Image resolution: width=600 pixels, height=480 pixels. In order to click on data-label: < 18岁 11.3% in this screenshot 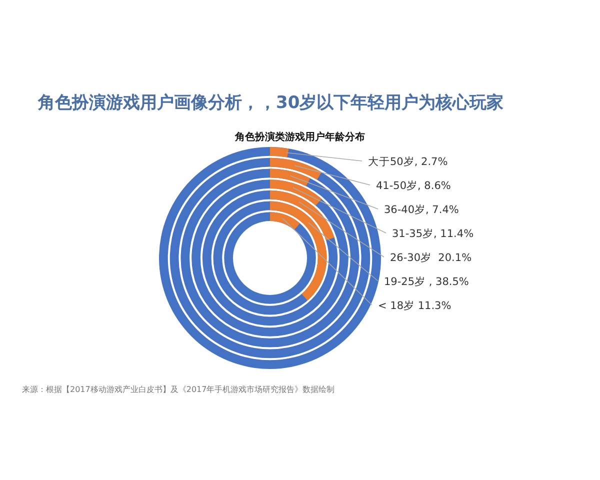, I will do `click(415, 306)`.